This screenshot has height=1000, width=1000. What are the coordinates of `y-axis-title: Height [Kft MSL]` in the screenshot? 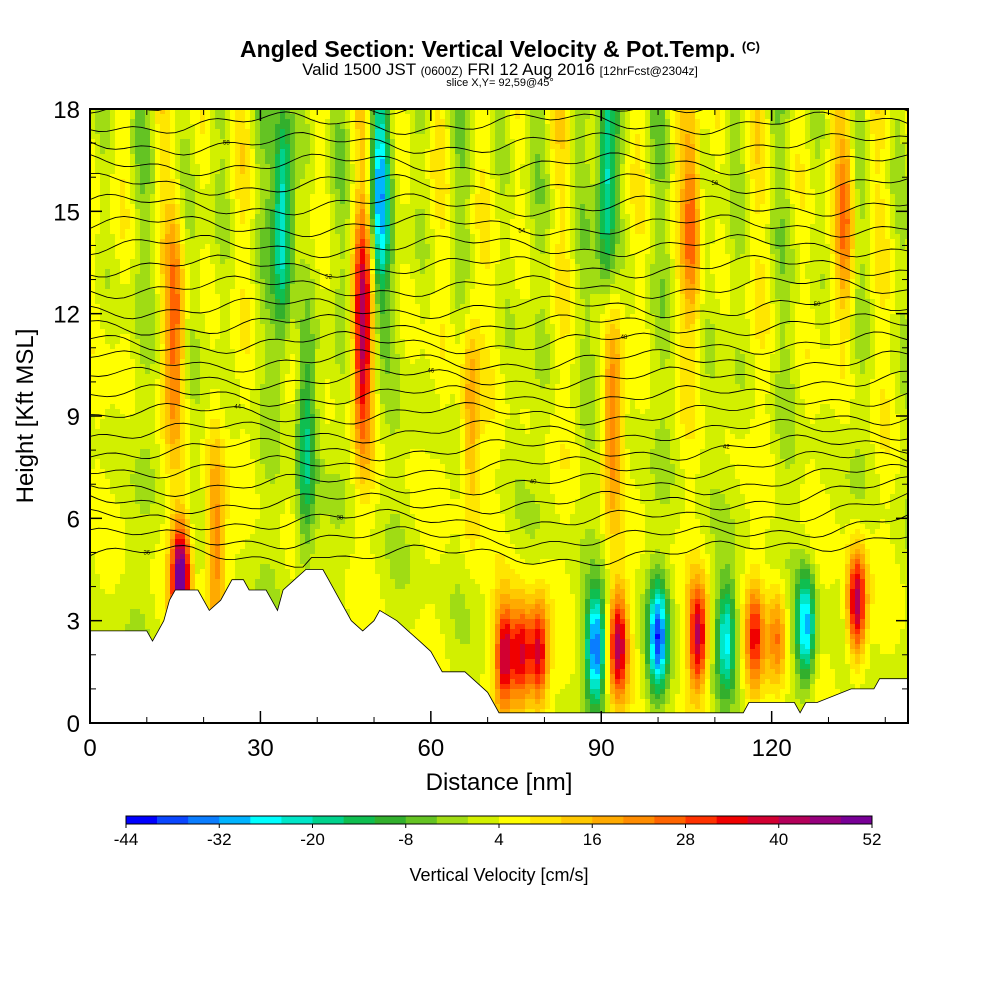 It's located at (25, 416).